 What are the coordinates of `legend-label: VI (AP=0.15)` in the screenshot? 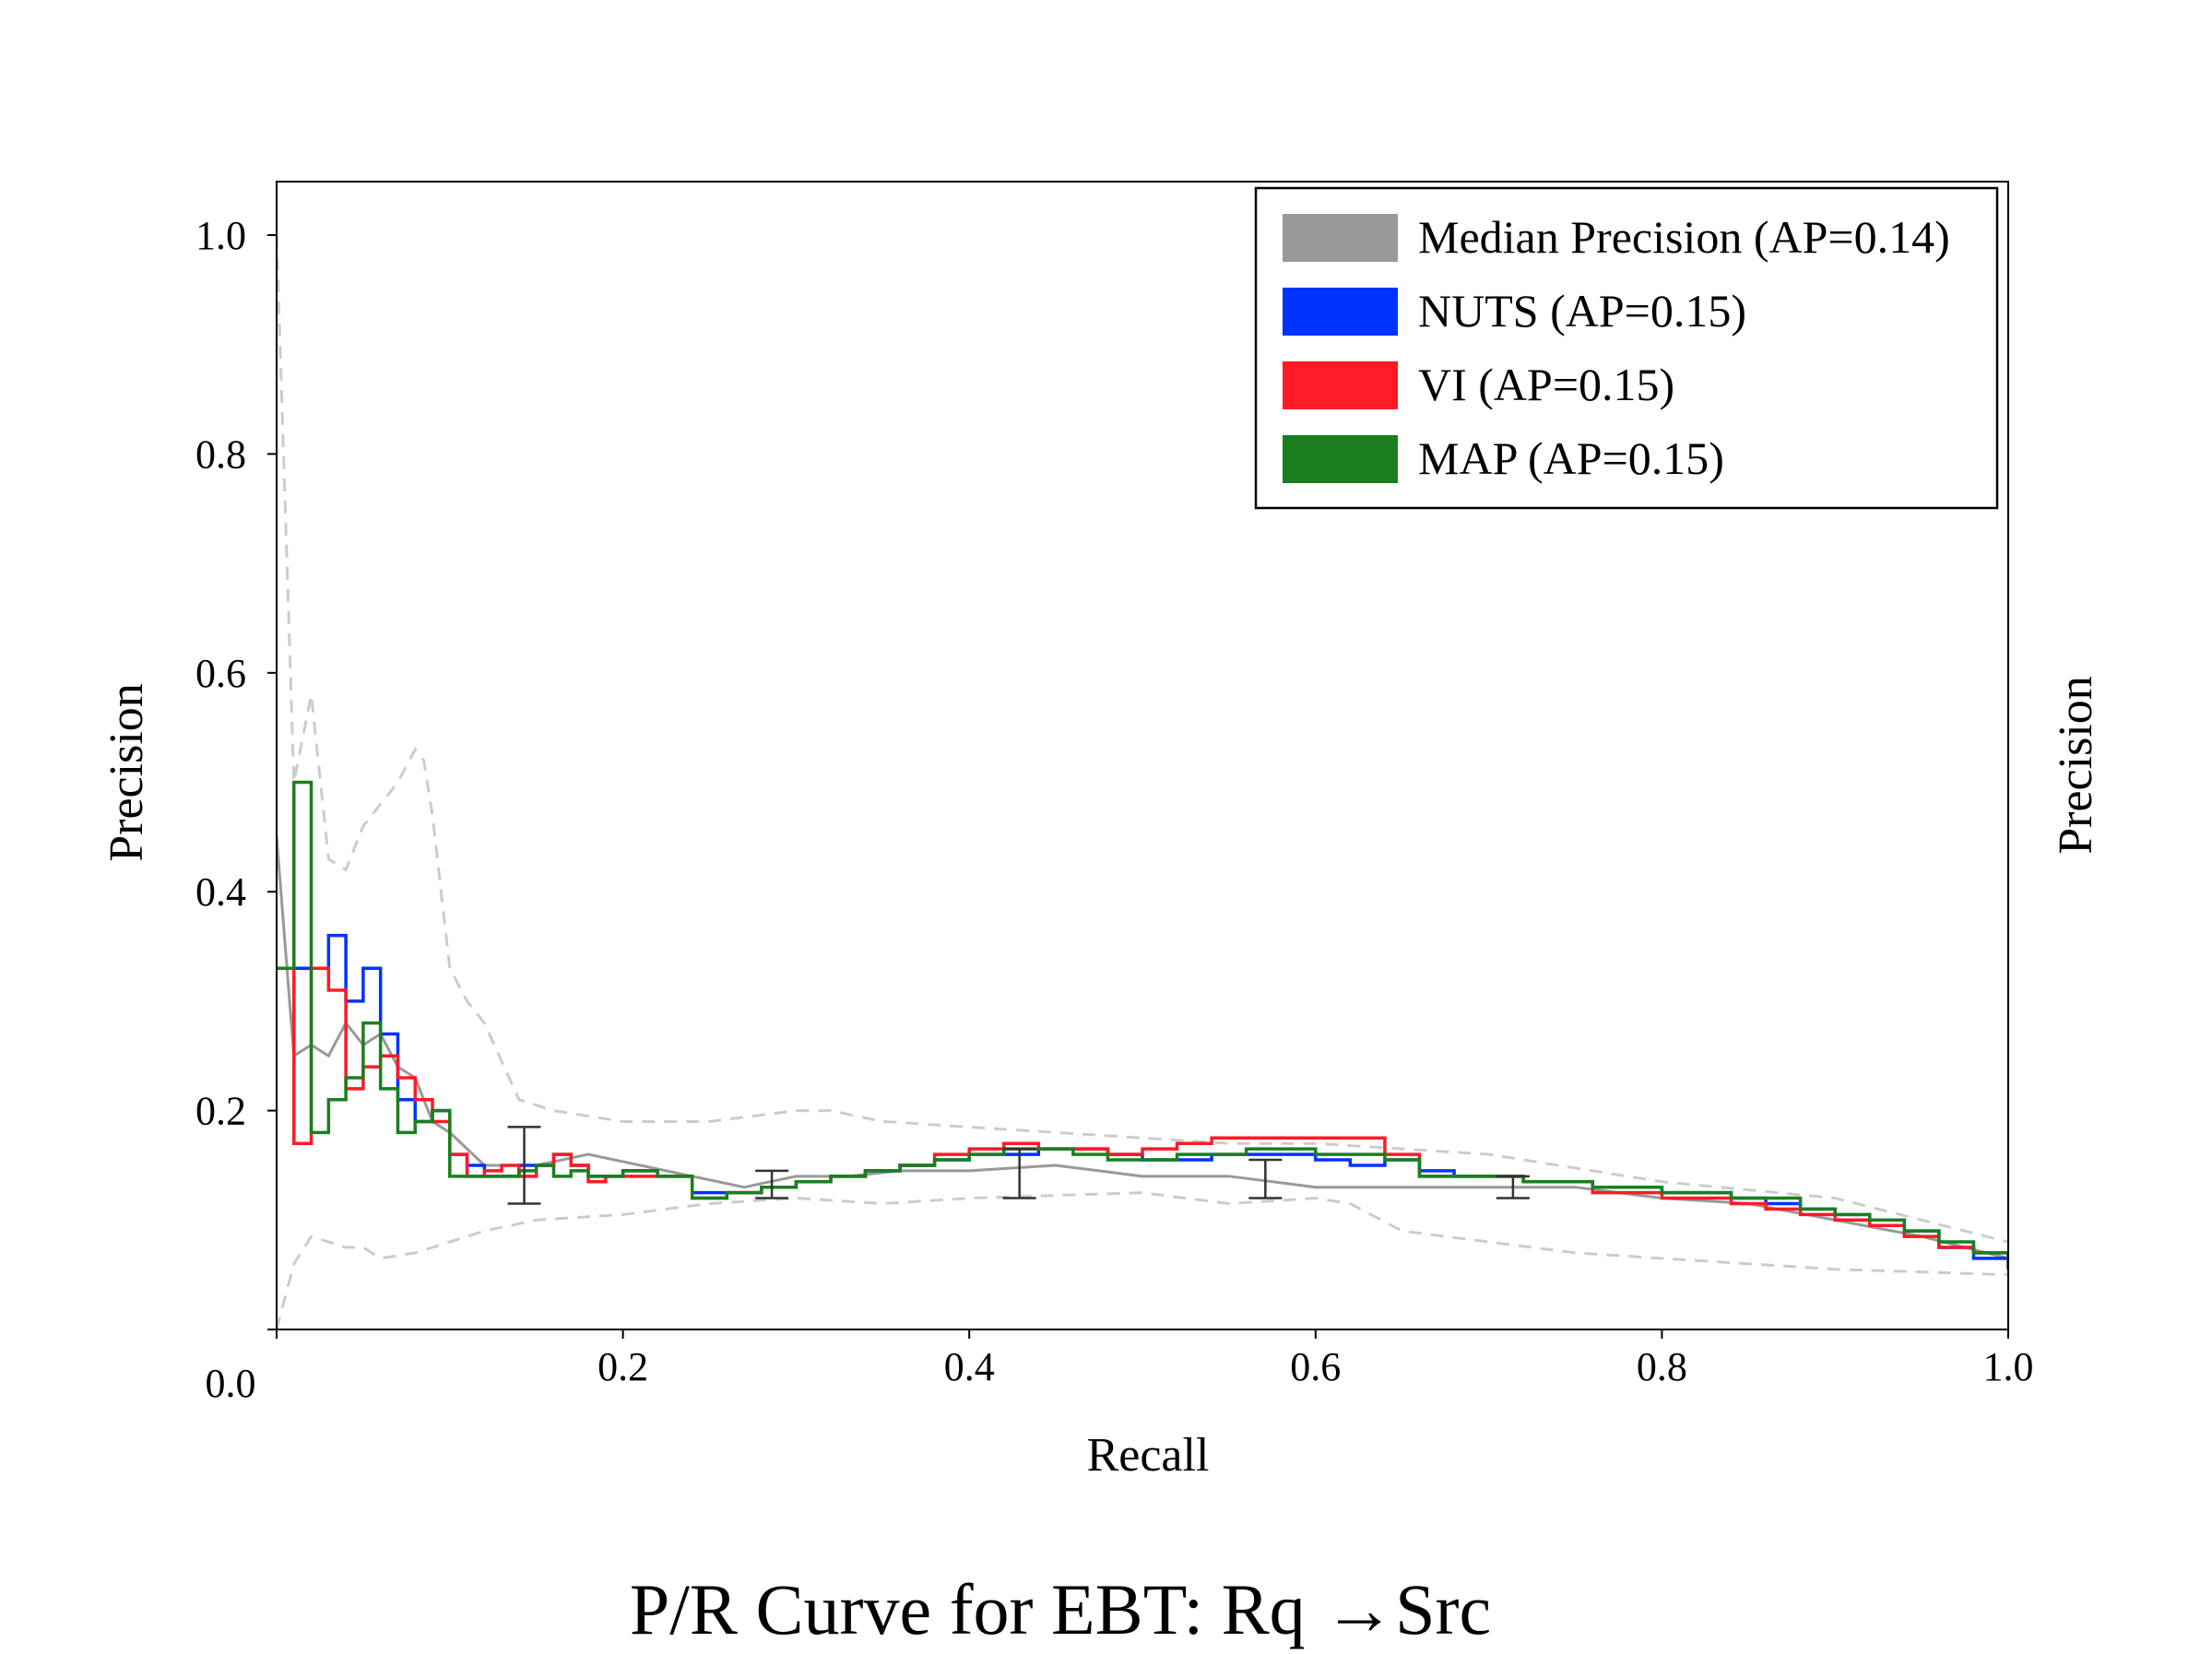 It's located at (1546, 384).